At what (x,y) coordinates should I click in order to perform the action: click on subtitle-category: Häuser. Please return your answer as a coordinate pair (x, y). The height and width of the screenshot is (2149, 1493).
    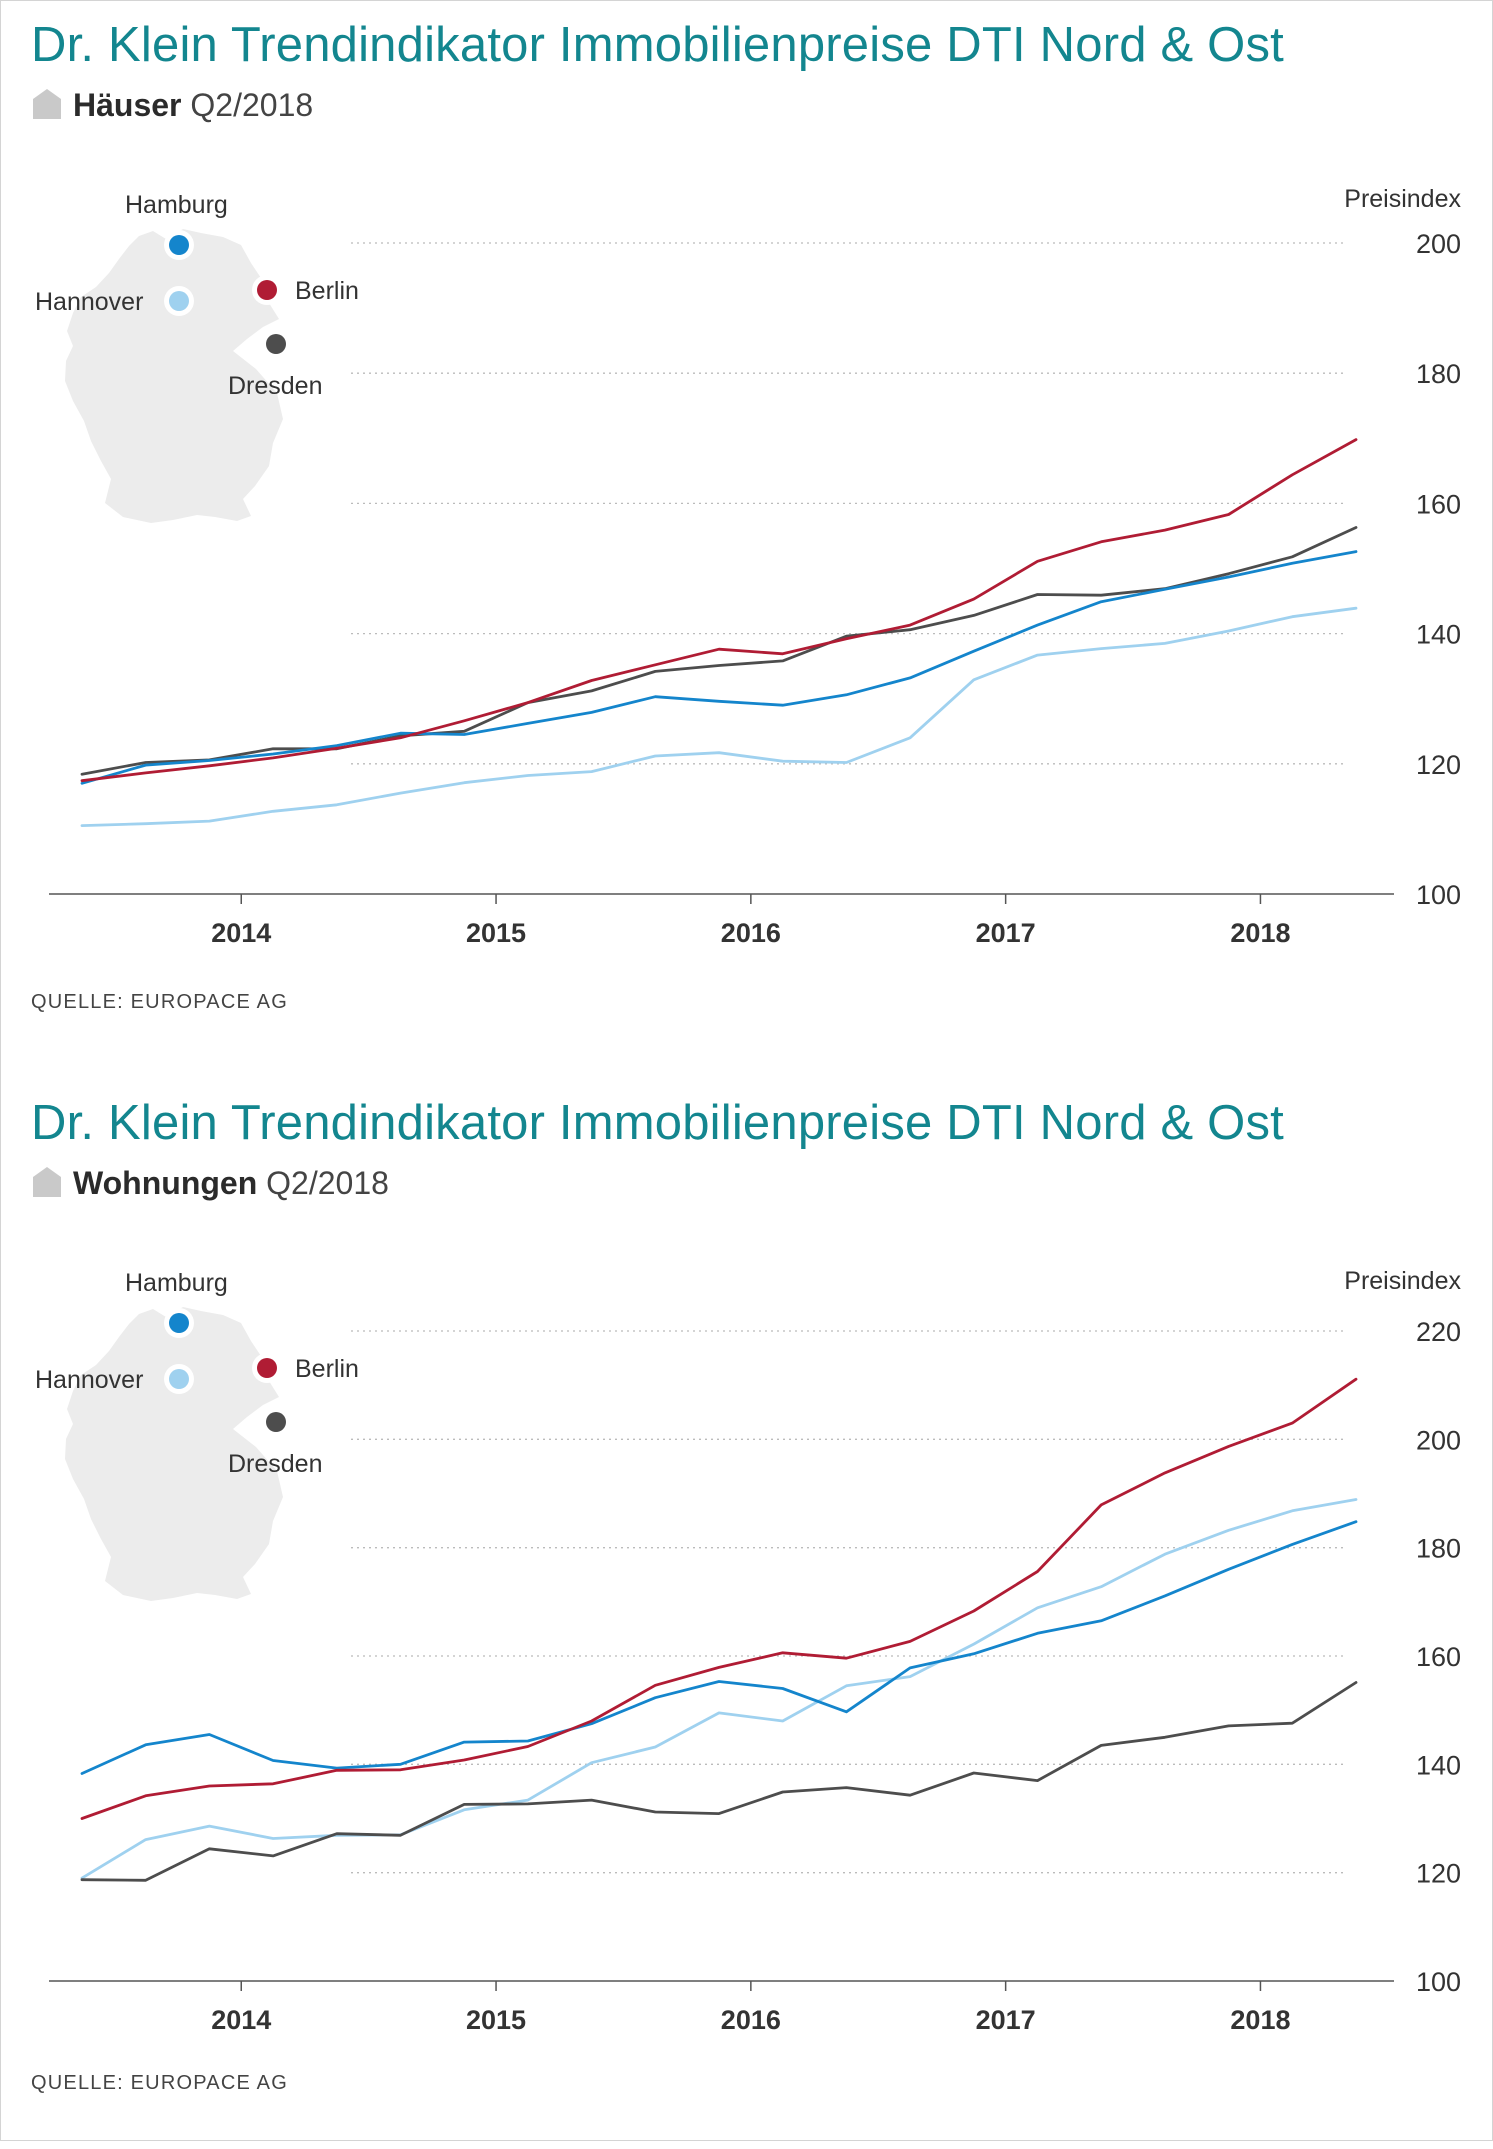
    Looking at the image, I should click on (127, 105).